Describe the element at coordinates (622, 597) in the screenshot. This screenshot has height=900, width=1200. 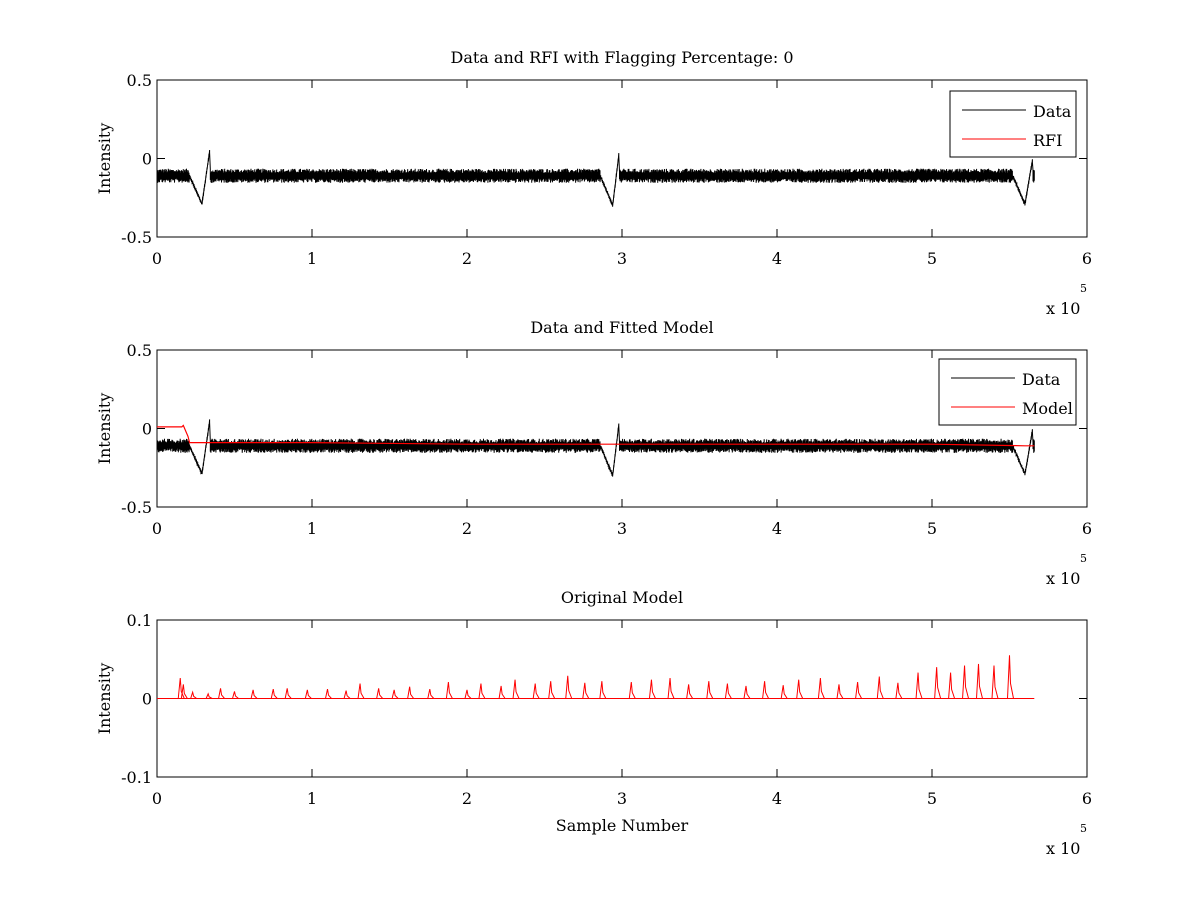
I see `panel-title: Original Model` at that location.